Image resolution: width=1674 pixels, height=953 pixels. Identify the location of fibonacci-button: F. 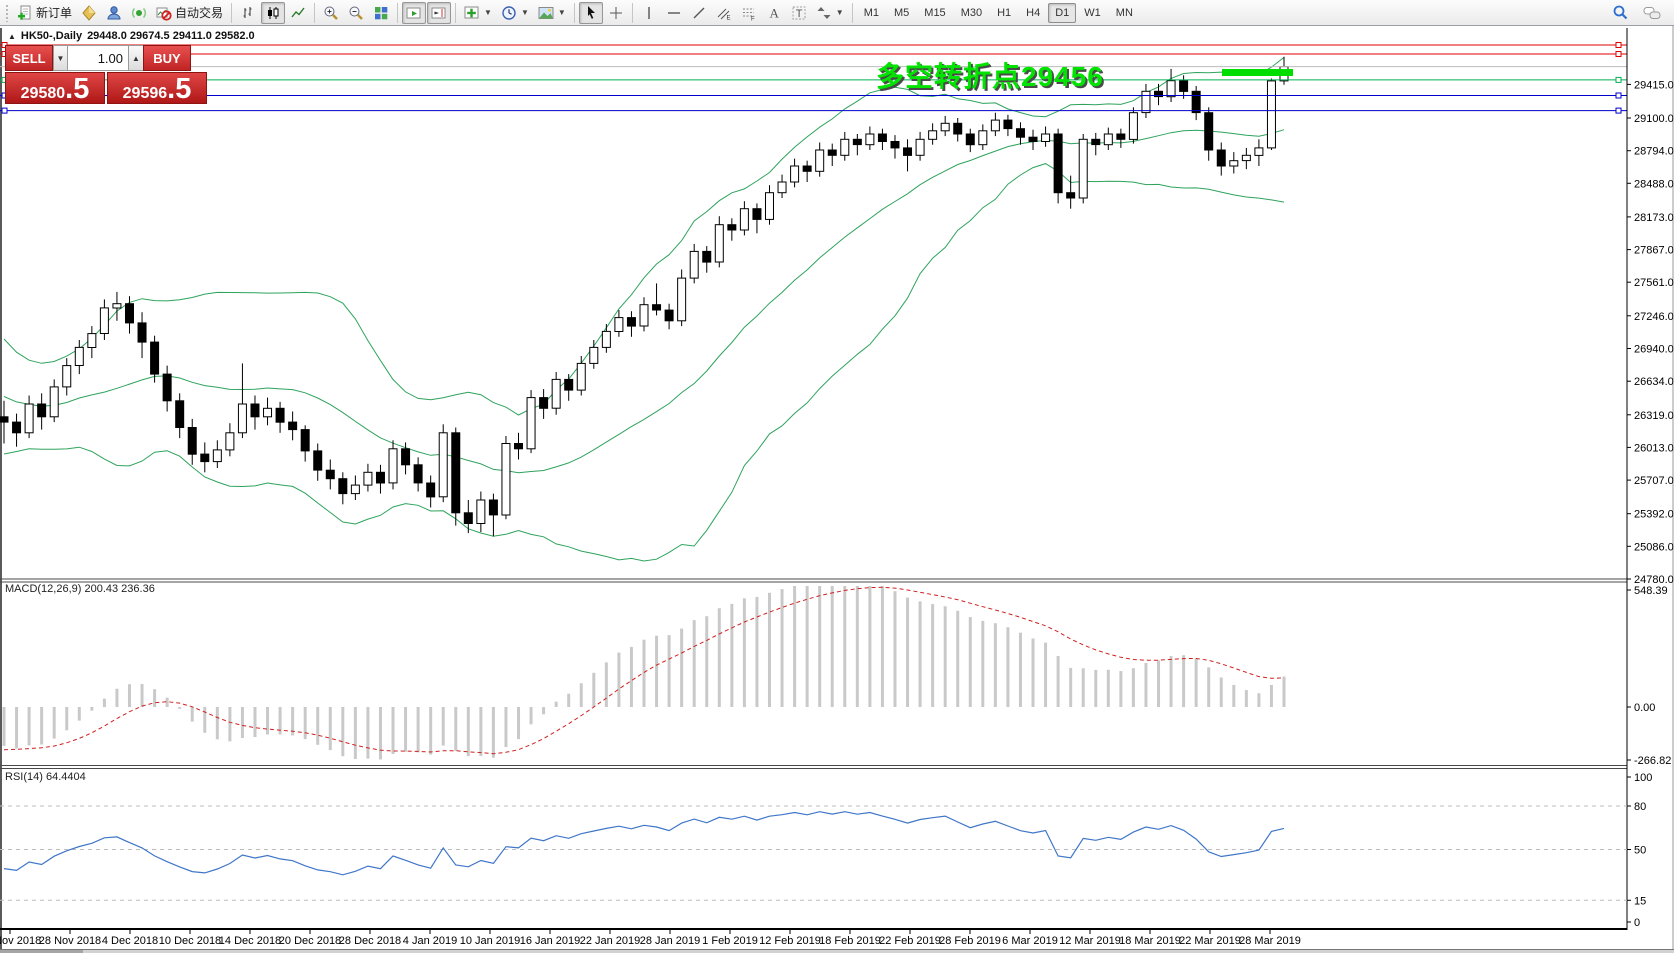
(749, 13).